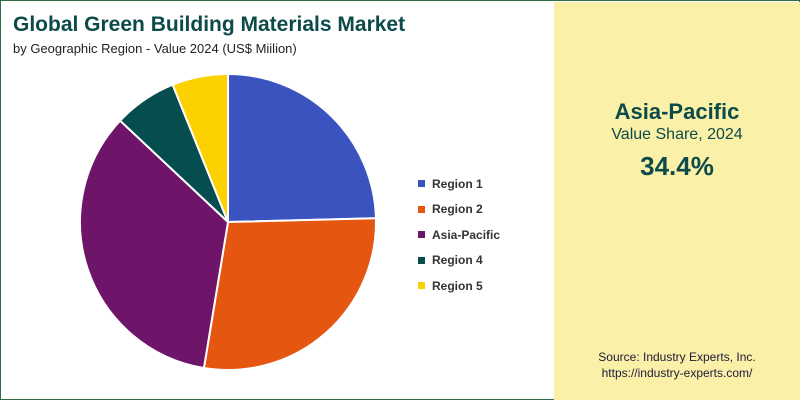 The image size is (800, 401). Describe the element at coordinates (677, 111) in the screenshot. I see `highlight-region: Asia-Pacific` at that location.